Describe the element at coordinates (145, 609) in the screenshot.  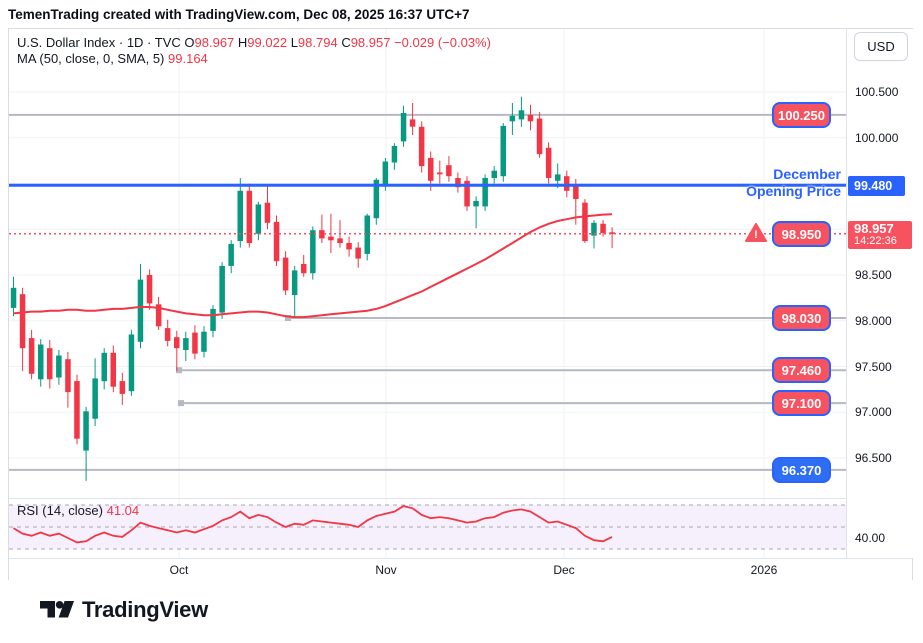
I see `tradingview-wordmark: TradingView` at that location.